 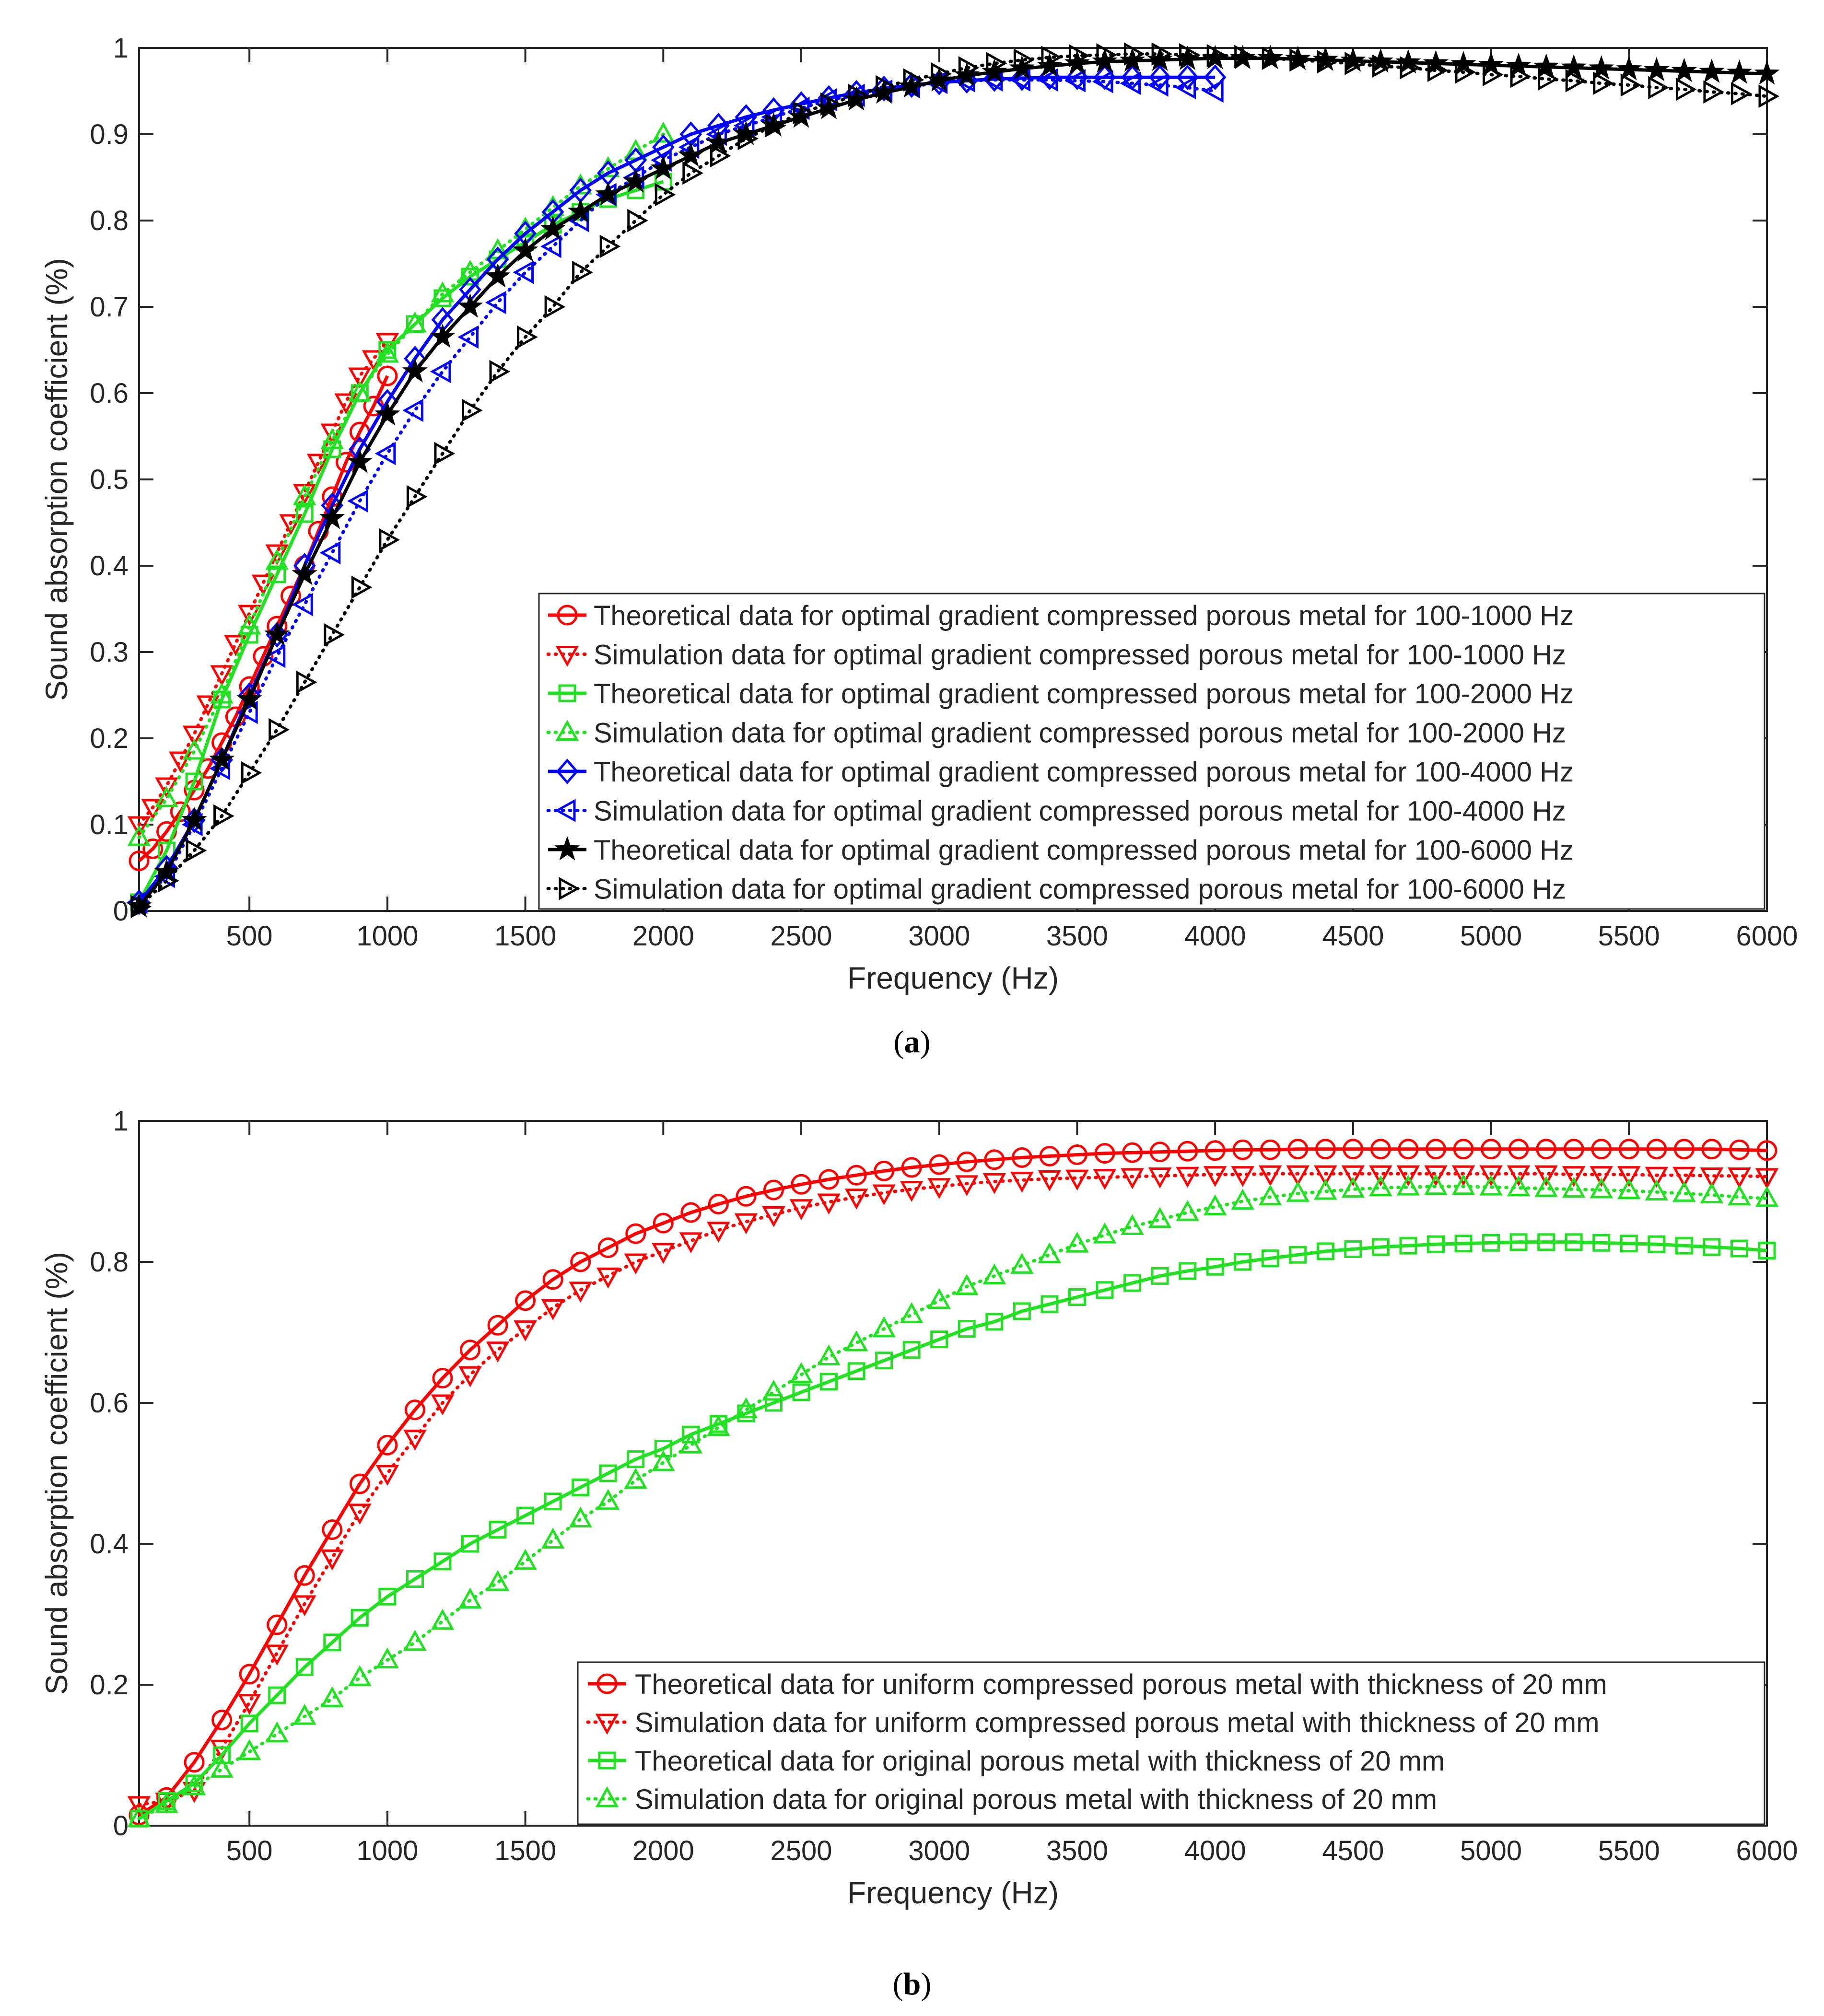 I want to click on y-tick-label: 0.7, so click(x=110, y=307).